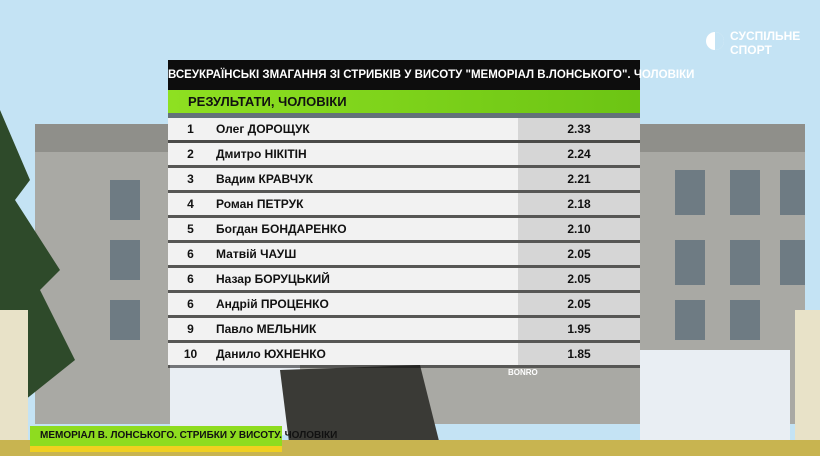 The height and width of the screenshot is (456, 820). I want to click on rank: 9, so click(190, 329).